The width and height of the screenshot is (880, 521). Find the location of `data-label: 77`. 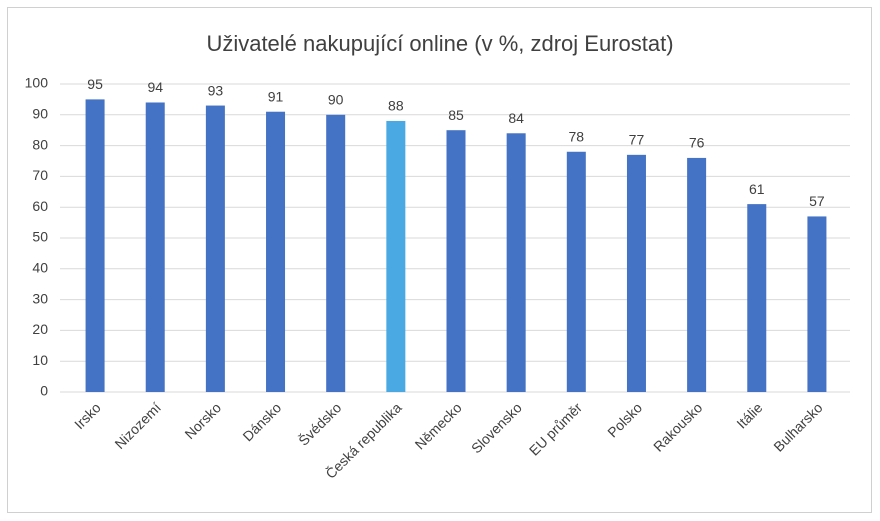

data-label: 77 is located at coordinates (637, 140).